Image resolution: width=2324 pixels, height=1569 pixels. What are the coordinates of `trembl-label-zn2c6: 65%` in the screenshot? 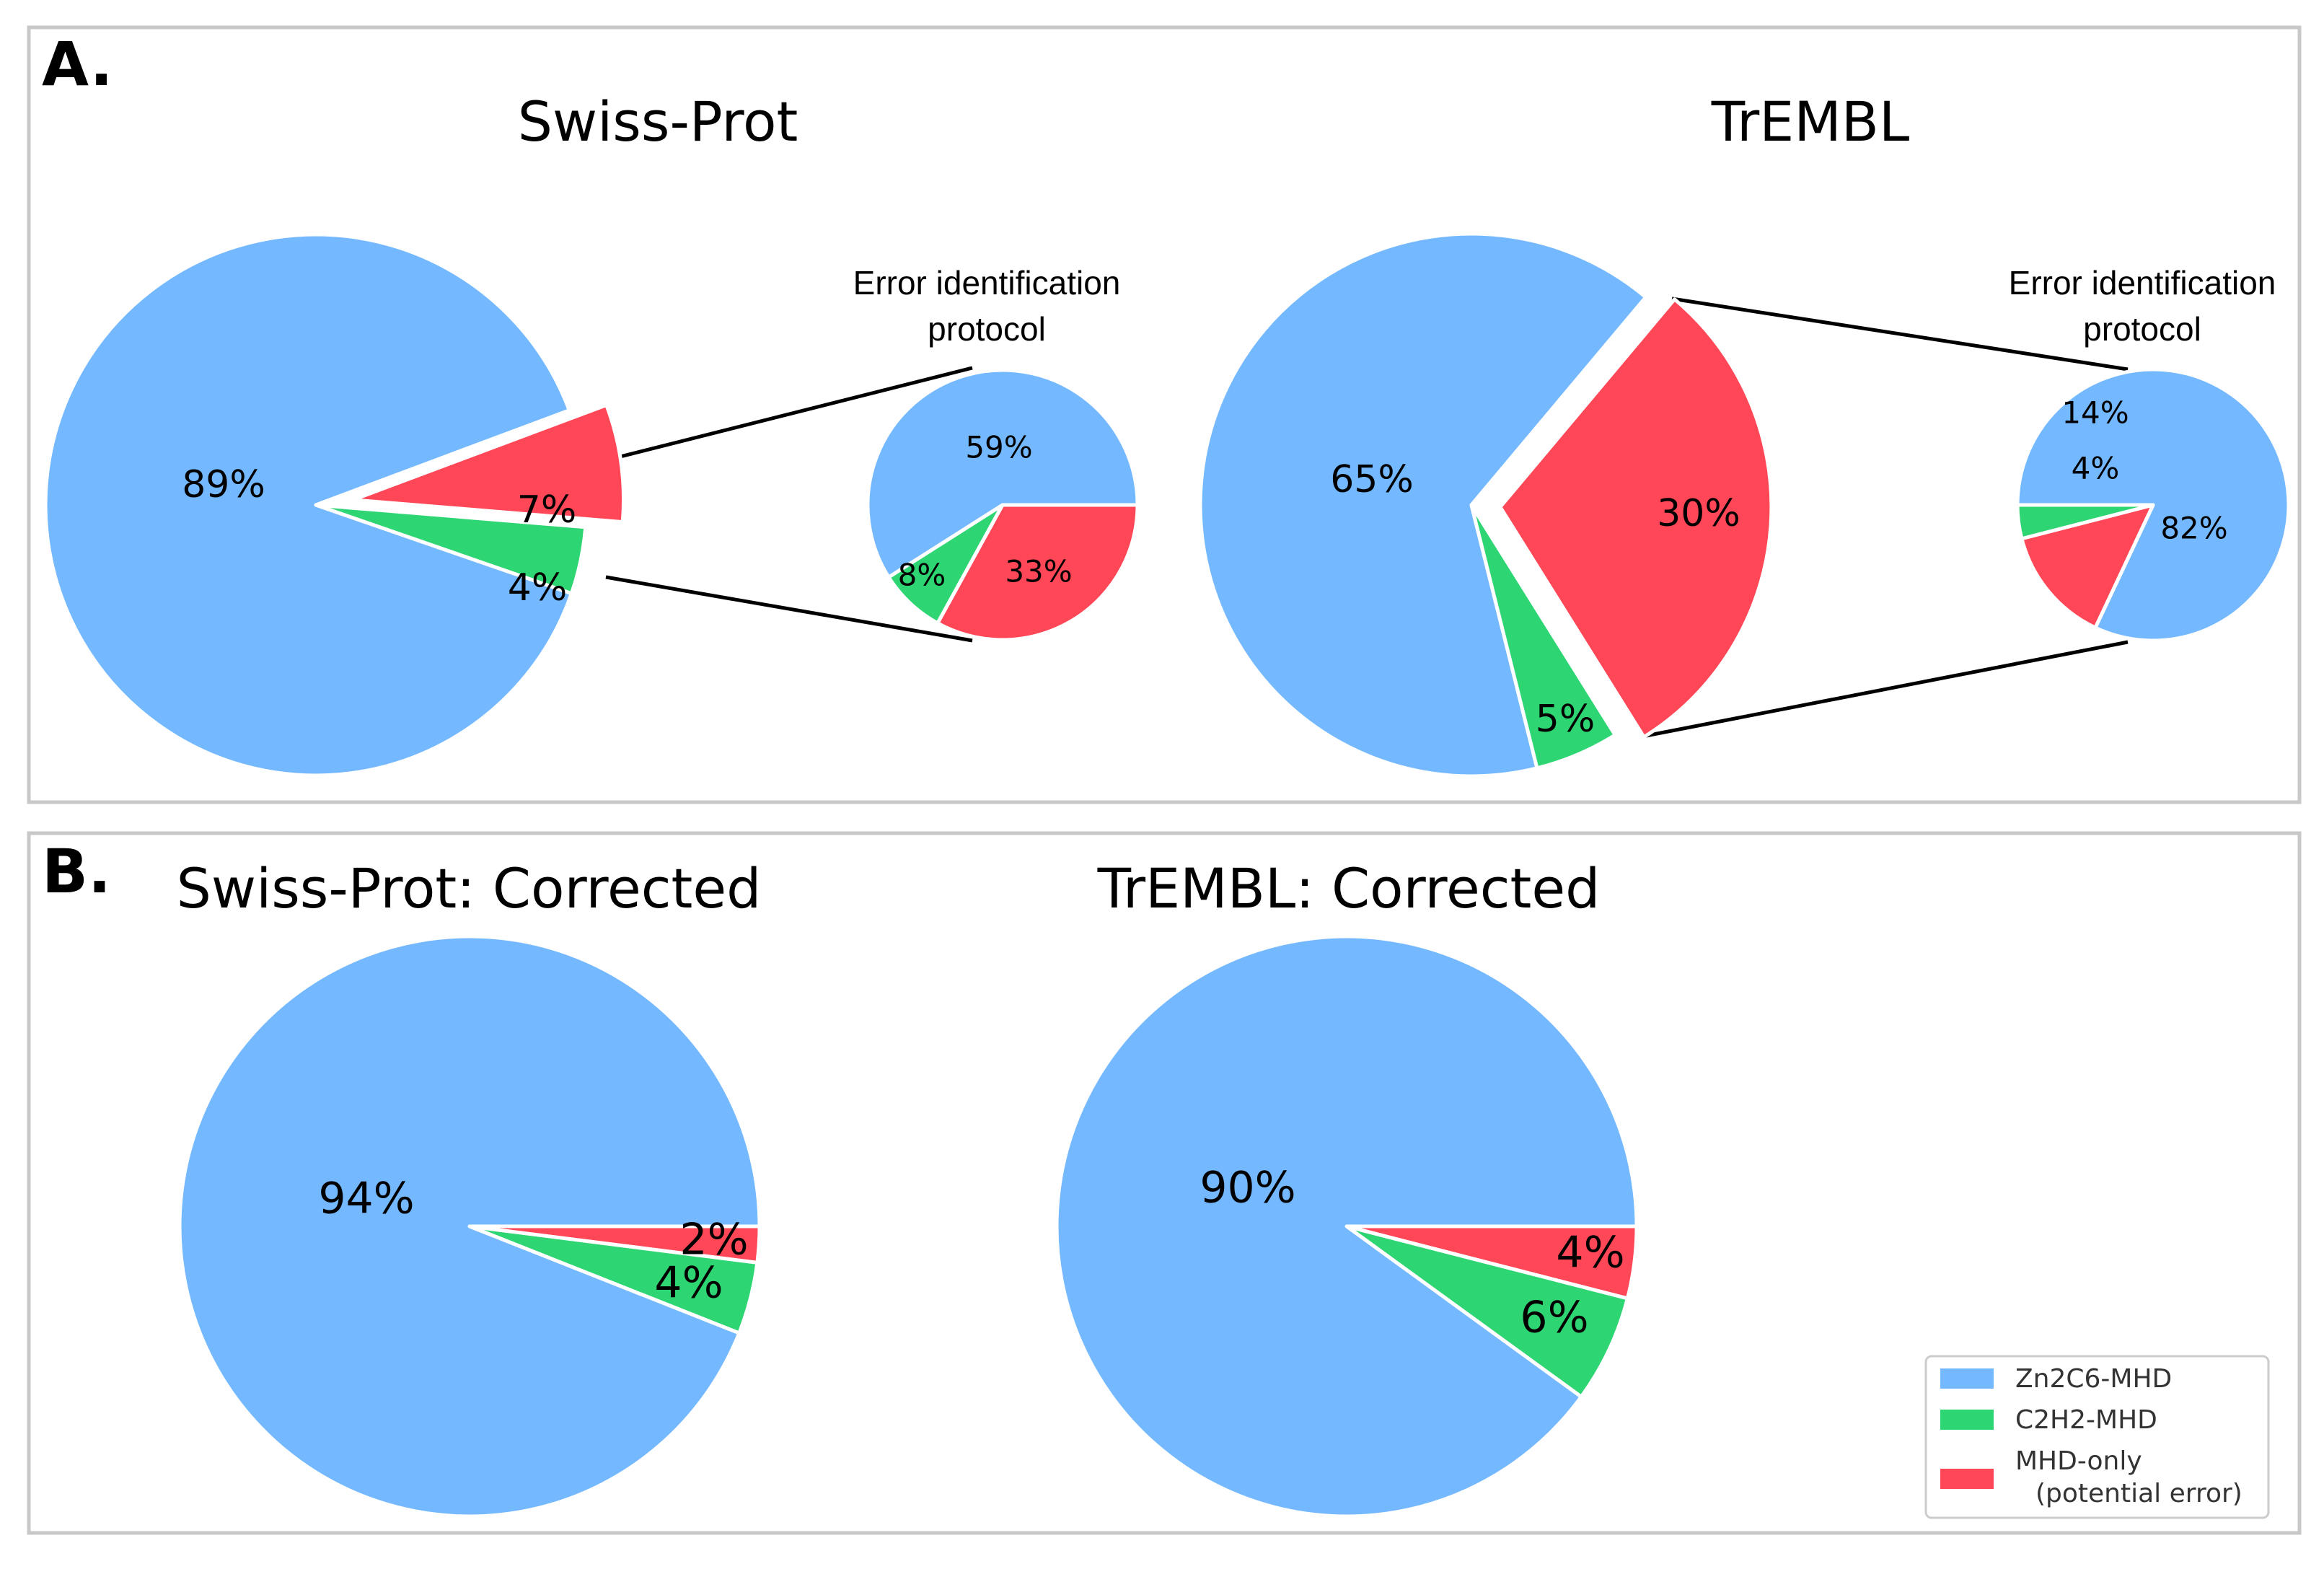 It's located at (1372, 479).